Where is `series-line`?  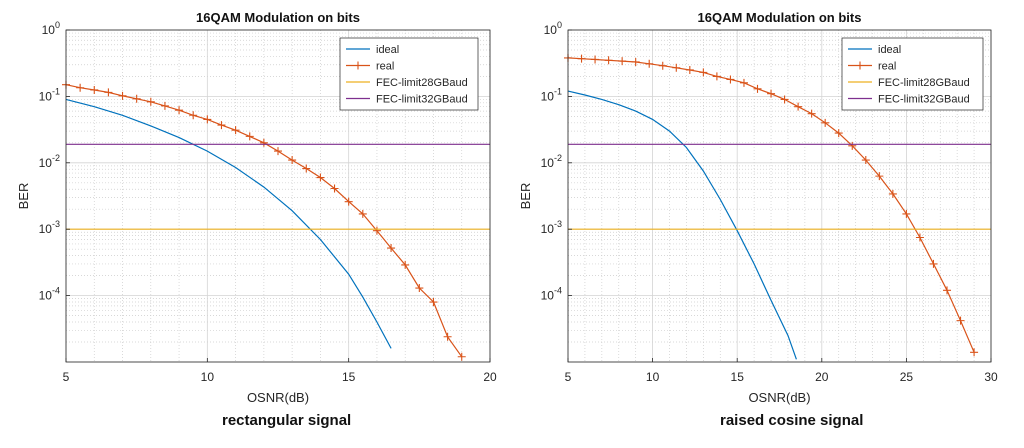
series-line is located at coordinates (682, 225).